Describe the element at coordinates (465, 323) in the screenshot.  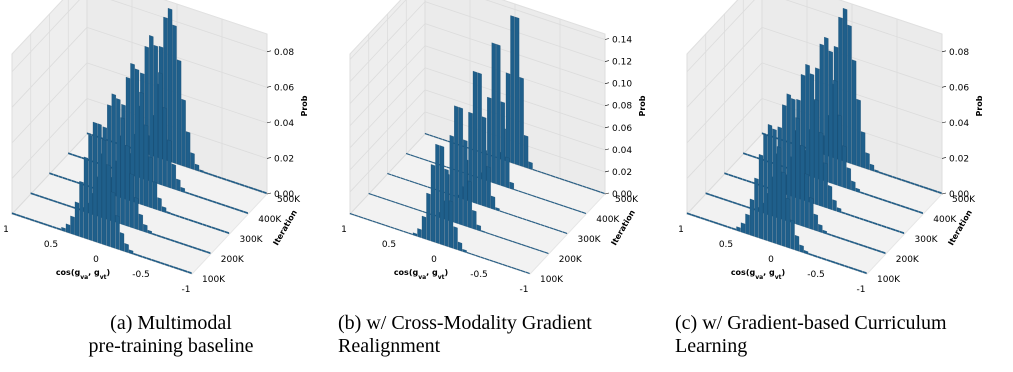
I see `caption-b-line-1: (b) w/ Cross-Modality Gradient` at that location.